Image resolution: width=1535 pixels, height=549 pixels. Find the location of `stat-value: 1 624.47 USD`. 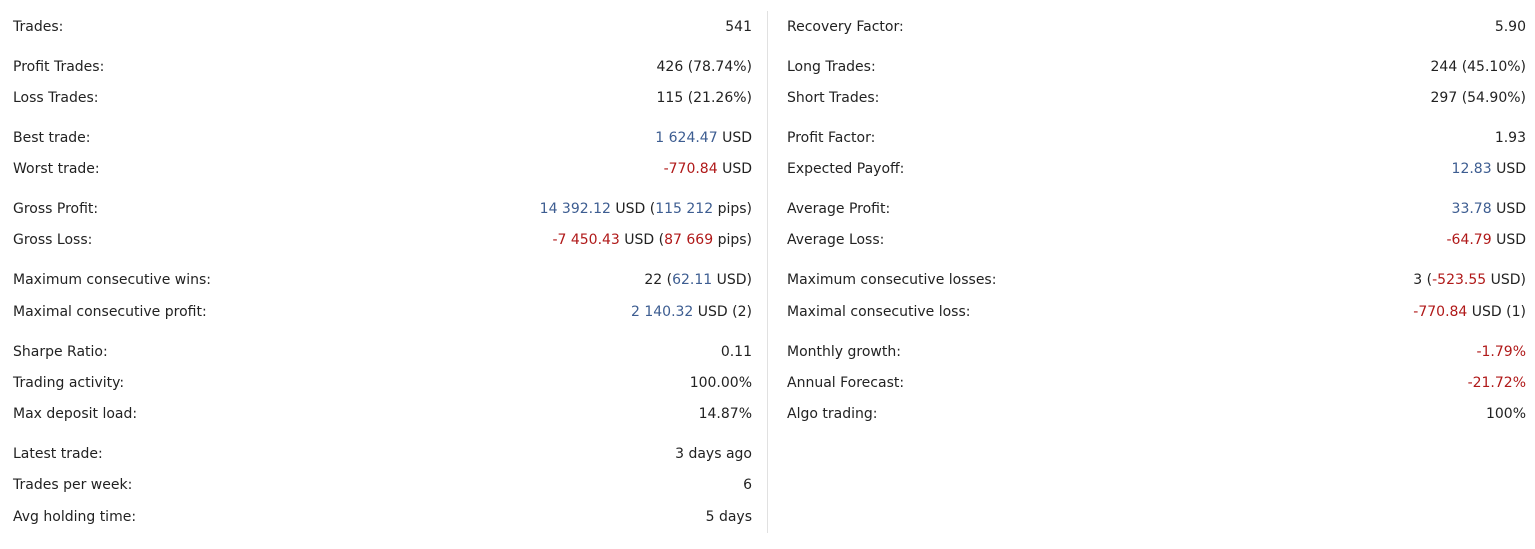

stat-value: 1 624.47 USD is located at coordinates (703, 138).